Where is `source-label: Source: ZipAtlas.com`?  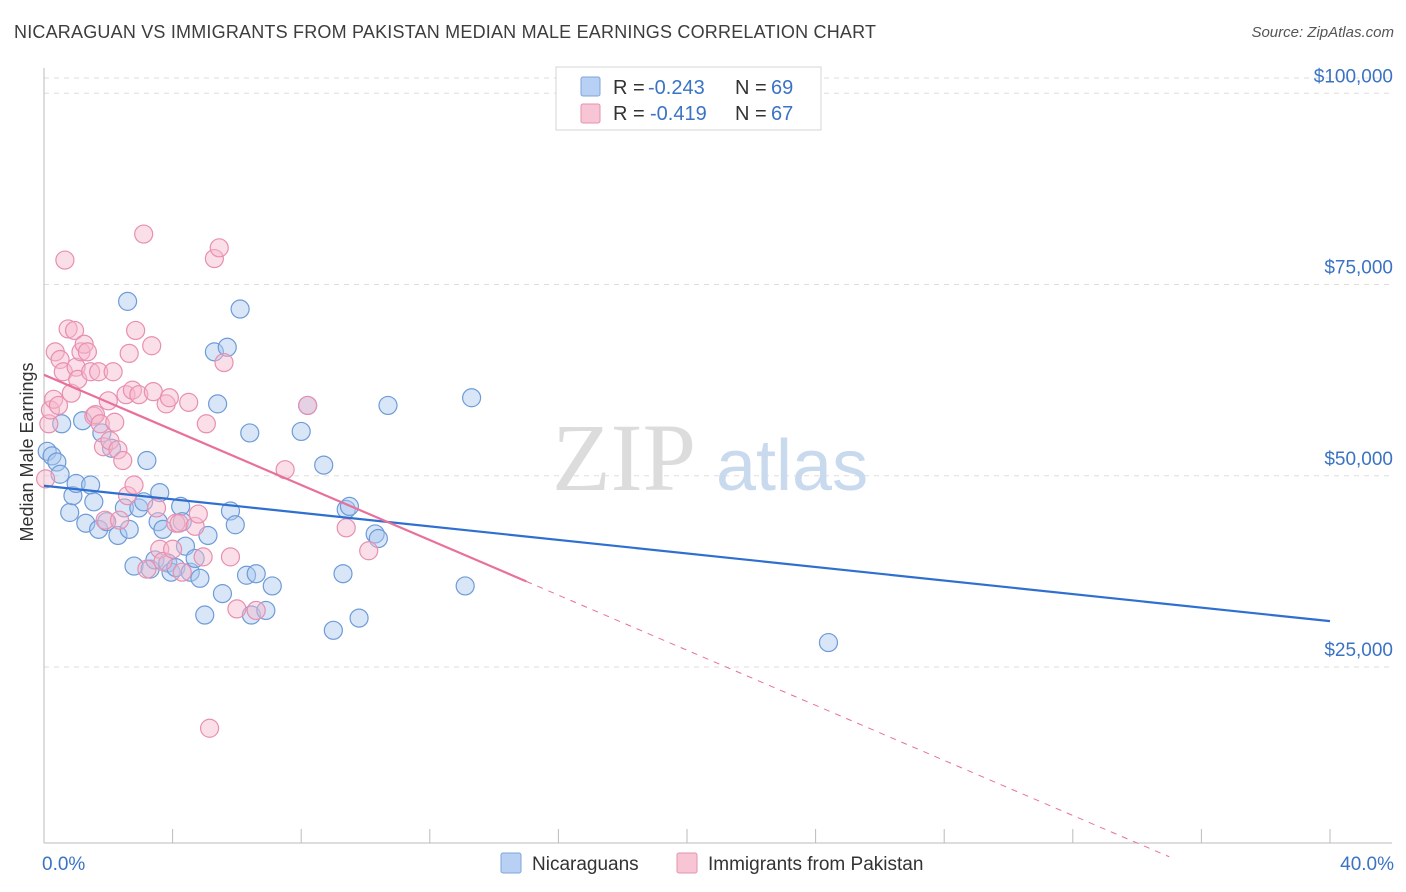
source-label: Source: ZipAtlas.com is located at coordinates (1322, 32).